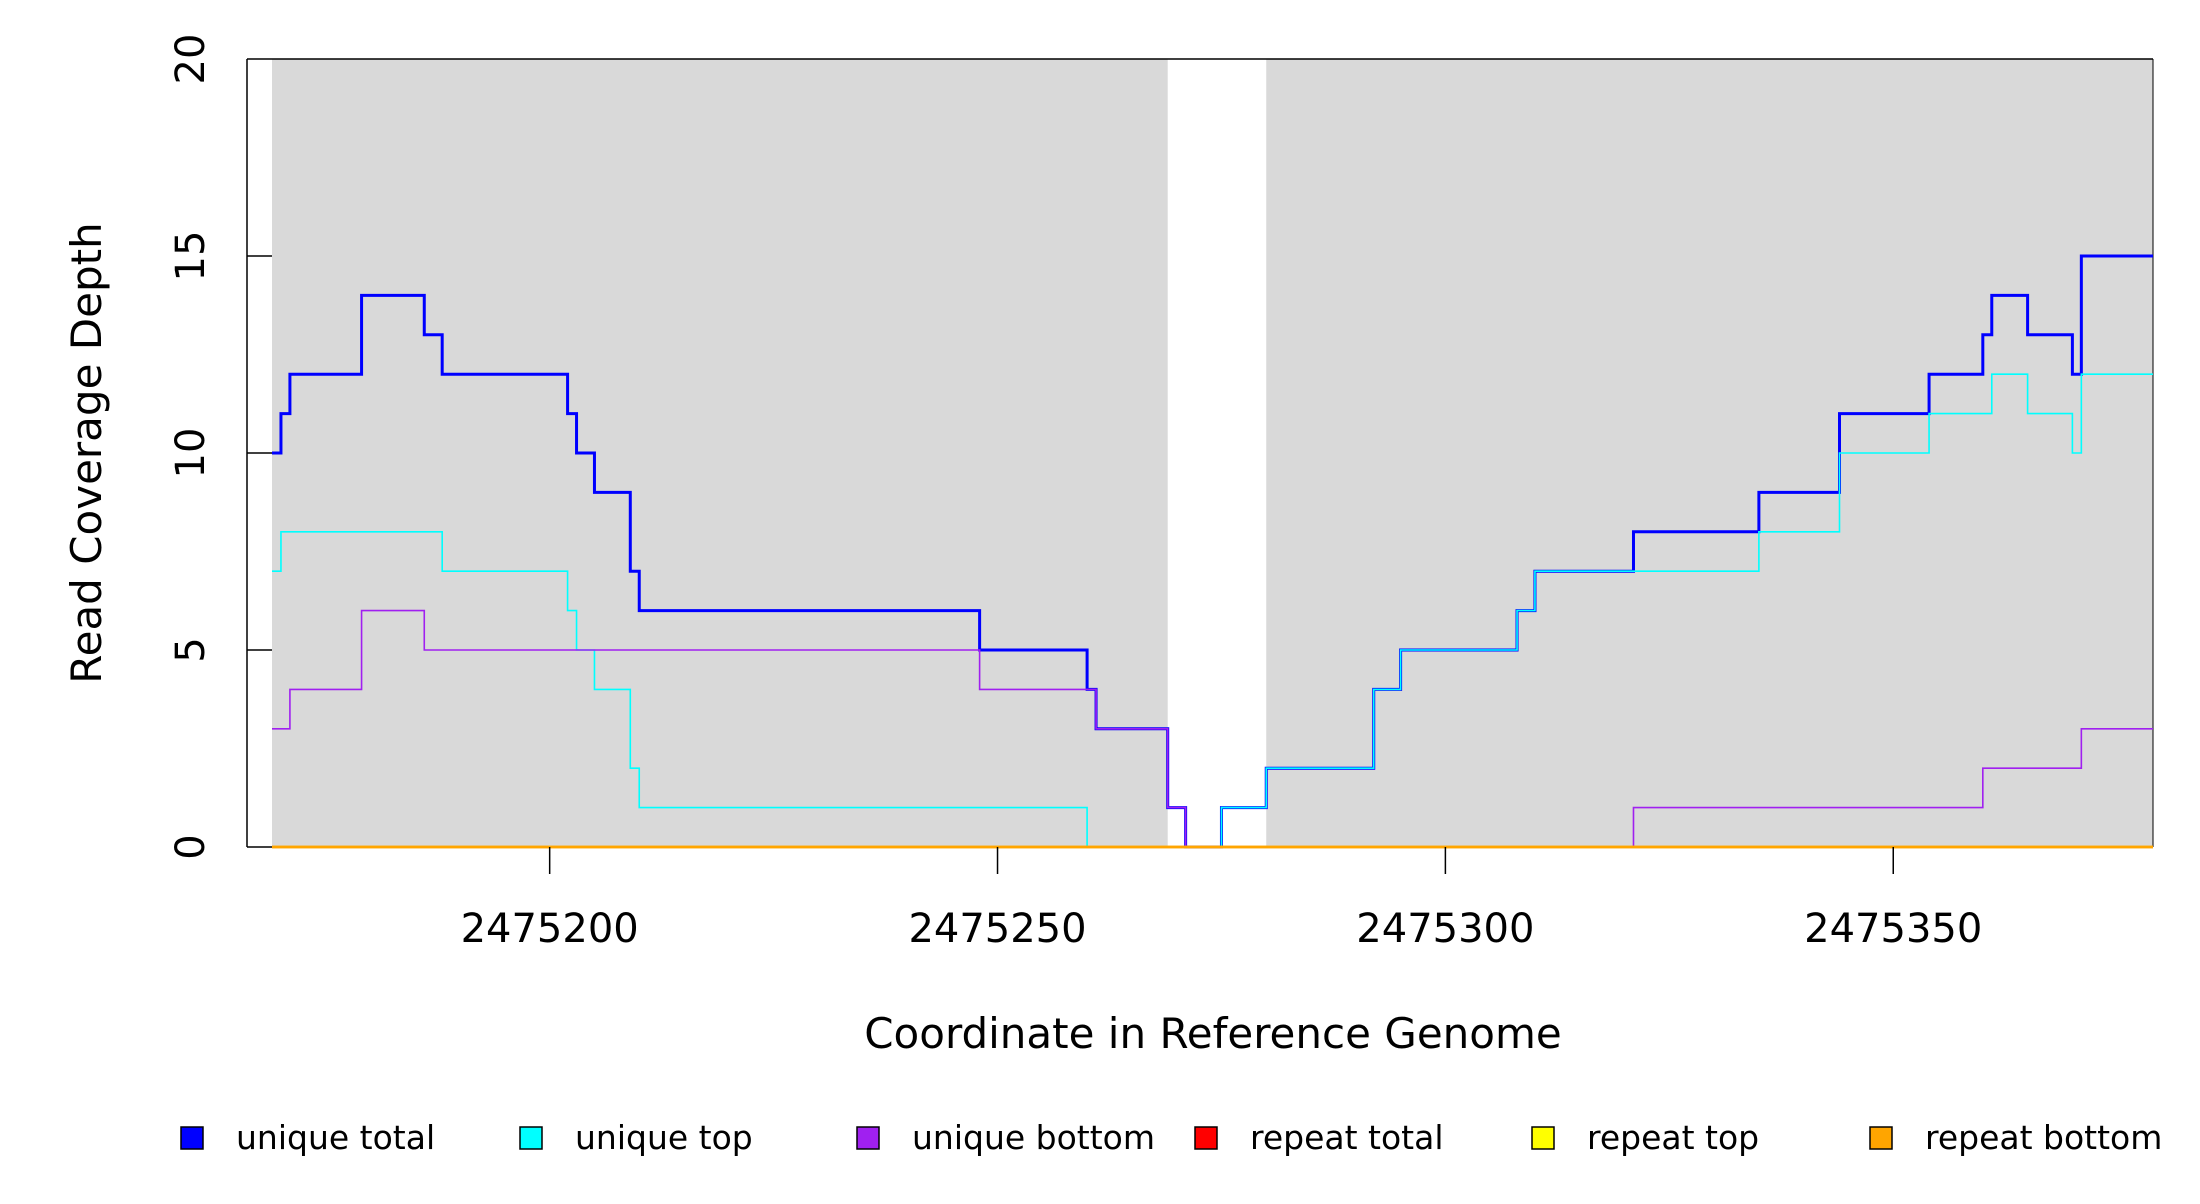  Describe the element at coordinates (1347, 1137) in the screenshot. I see `legend-label: repeat total` at that location.